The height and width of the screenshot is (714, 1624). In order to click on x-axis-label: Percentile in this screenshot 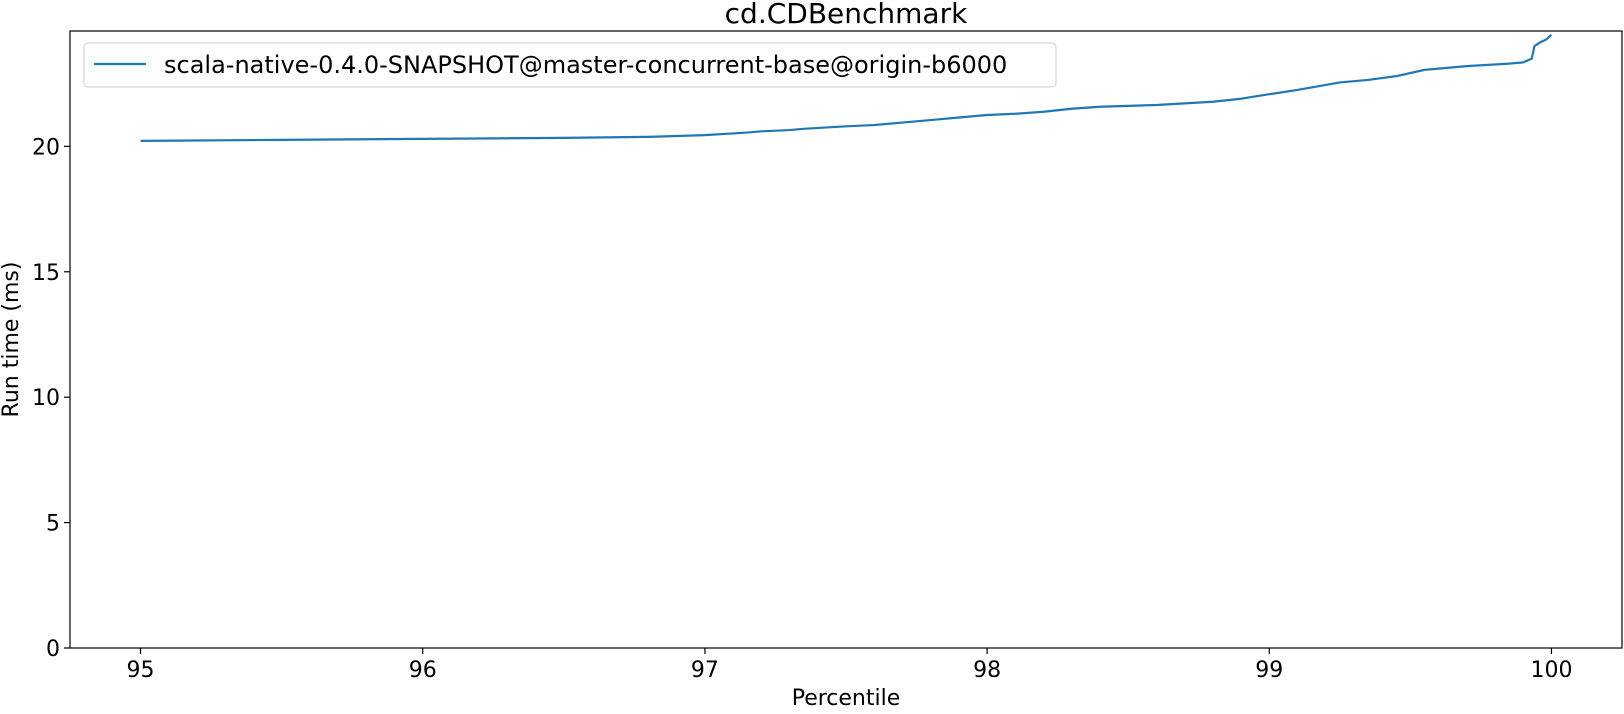, I will do `click(846, 698)`.